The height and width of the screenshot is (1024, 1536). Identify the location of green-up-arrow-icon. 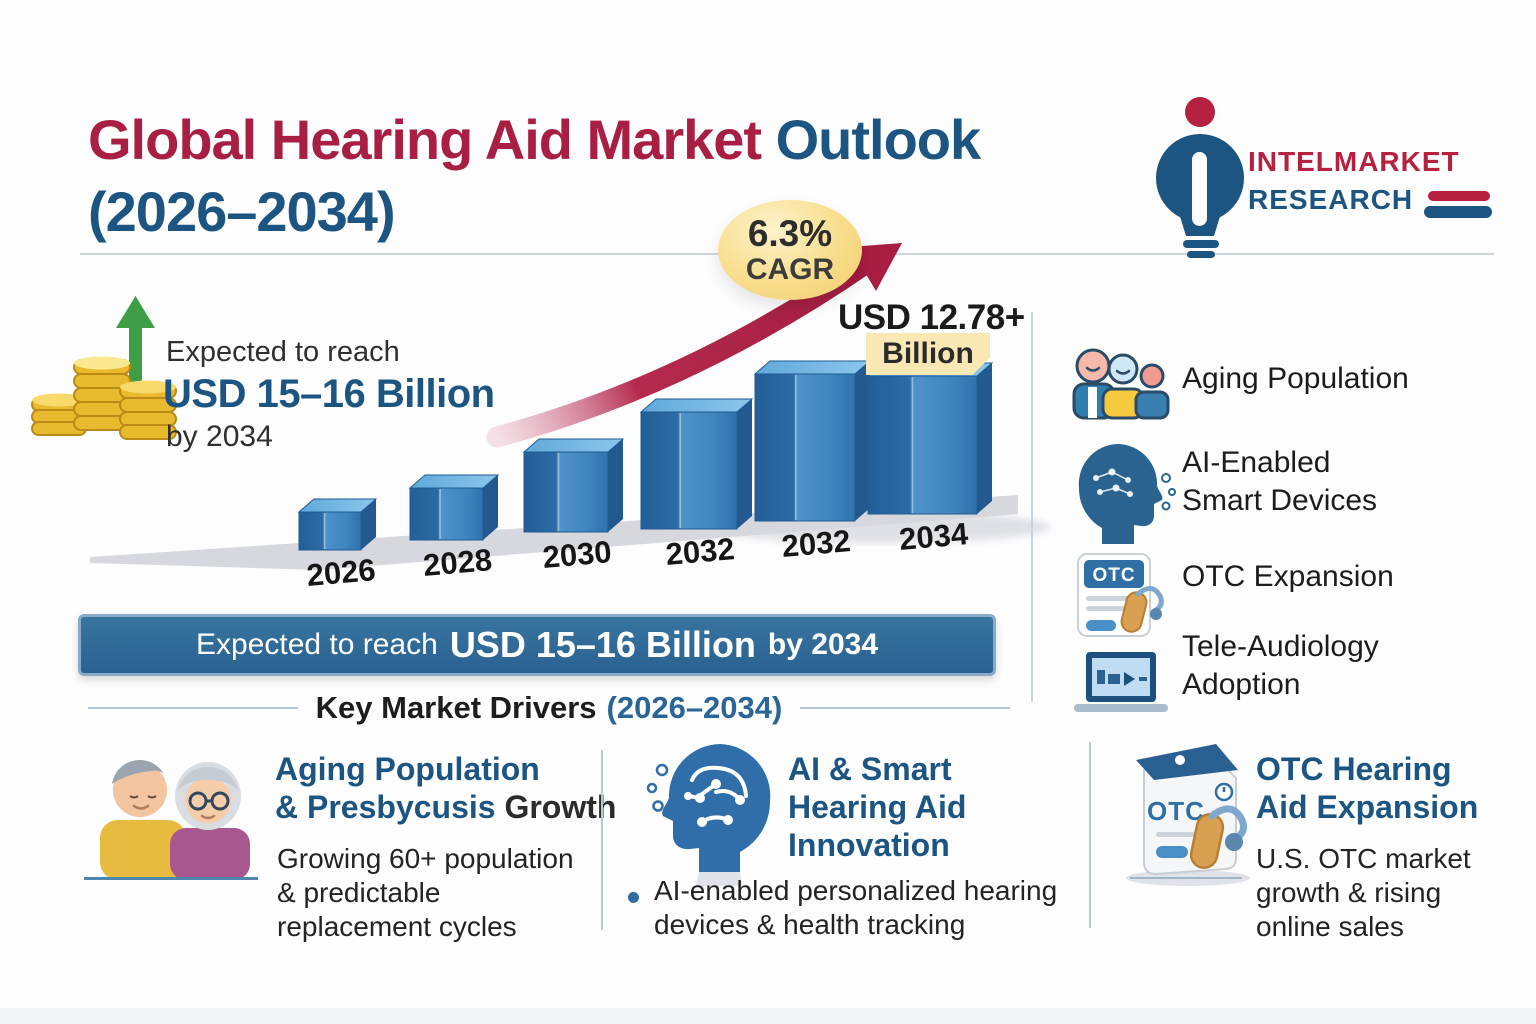
(135, 339).